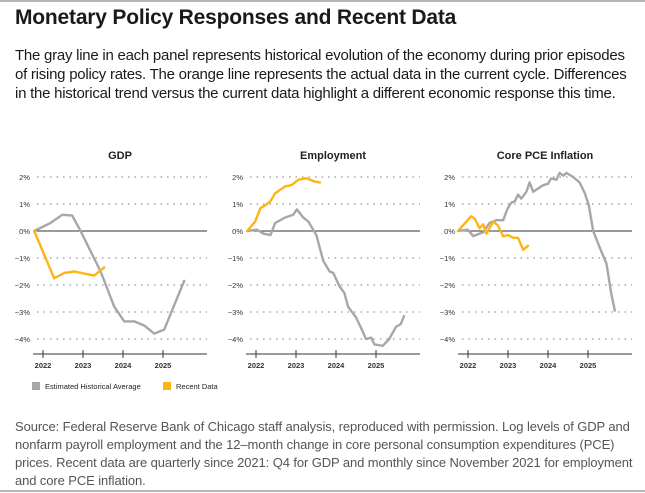 The image size is (645, 493). I want to click on bottom-border, so click(322, 491).